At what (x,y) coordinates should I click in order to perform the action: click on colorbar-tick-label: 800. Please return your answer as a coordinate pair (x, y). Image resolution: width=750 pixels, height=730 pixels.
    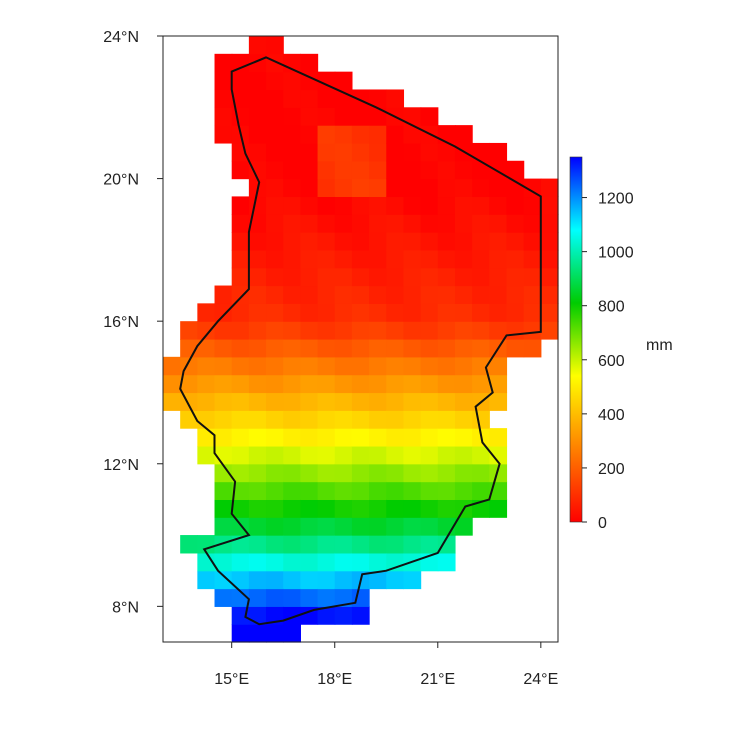
    Looking at the image, I should click on (611, 307).